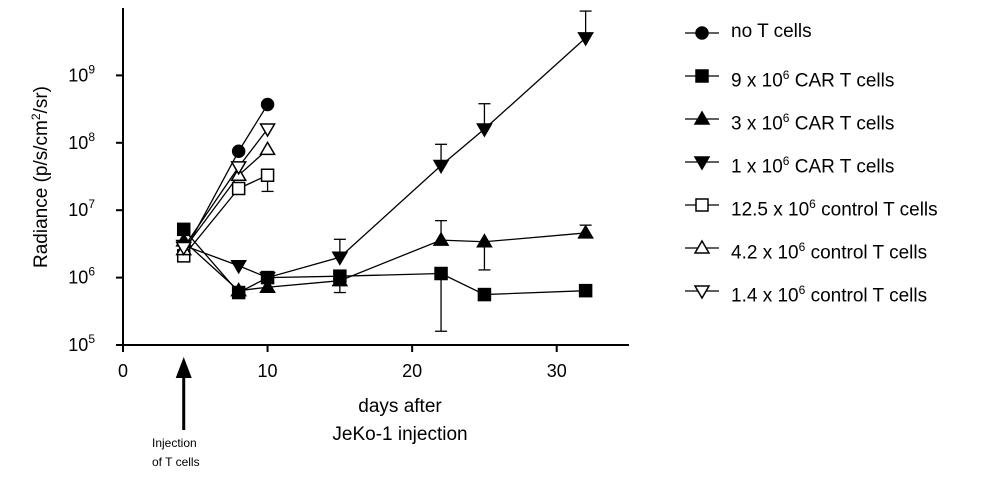 The height and width of the screenshot is (479, 988). What do you see at coordinates (81, 276) in the screenshot?
I see `y-tick-label-1: 10⁶` at bounding box center [81, 276].